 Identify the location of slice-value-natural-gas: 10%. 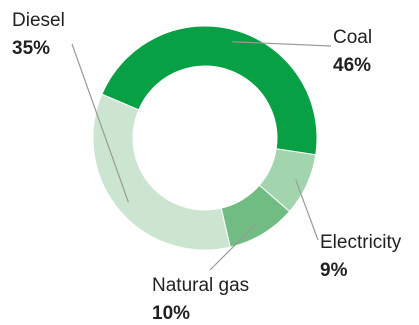
(171, 313).